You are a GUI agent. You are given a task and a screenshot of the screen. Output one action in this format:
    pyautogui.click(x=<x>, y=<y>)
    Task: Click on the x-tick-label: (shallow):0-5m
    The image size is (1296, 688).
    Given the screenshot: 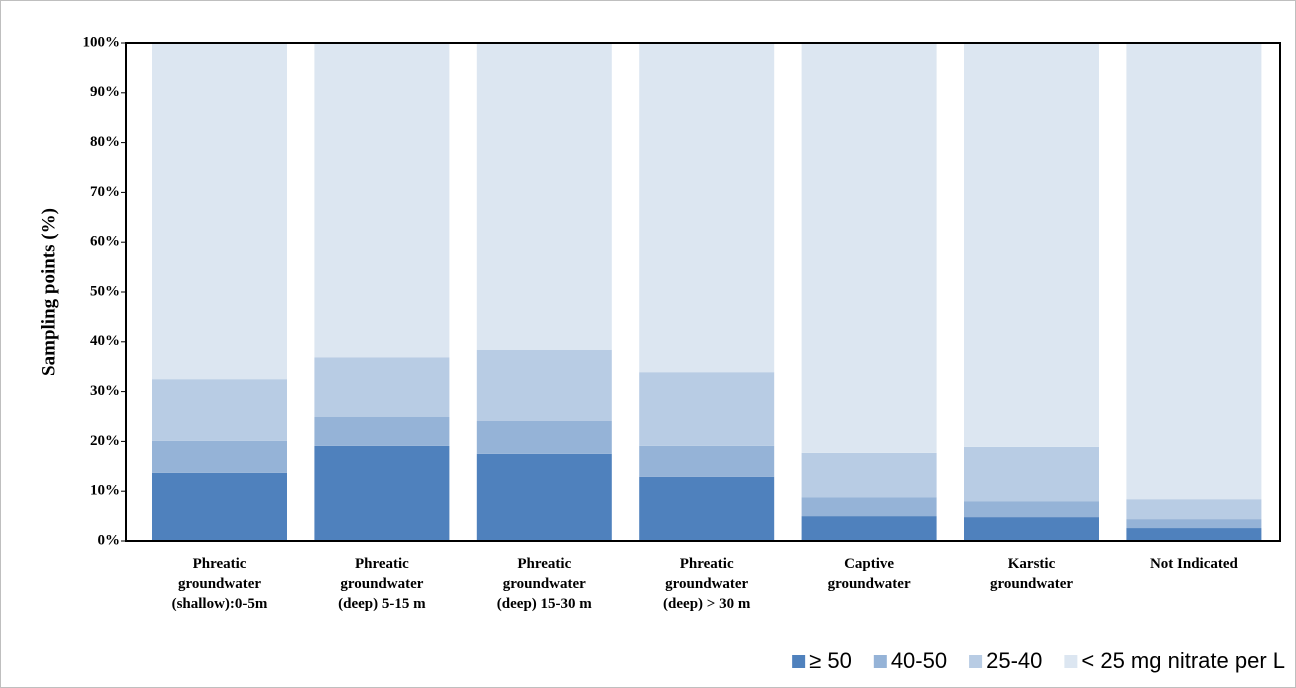 What is the action you would take?
    pyautogui.click(x=220, y=604)
    